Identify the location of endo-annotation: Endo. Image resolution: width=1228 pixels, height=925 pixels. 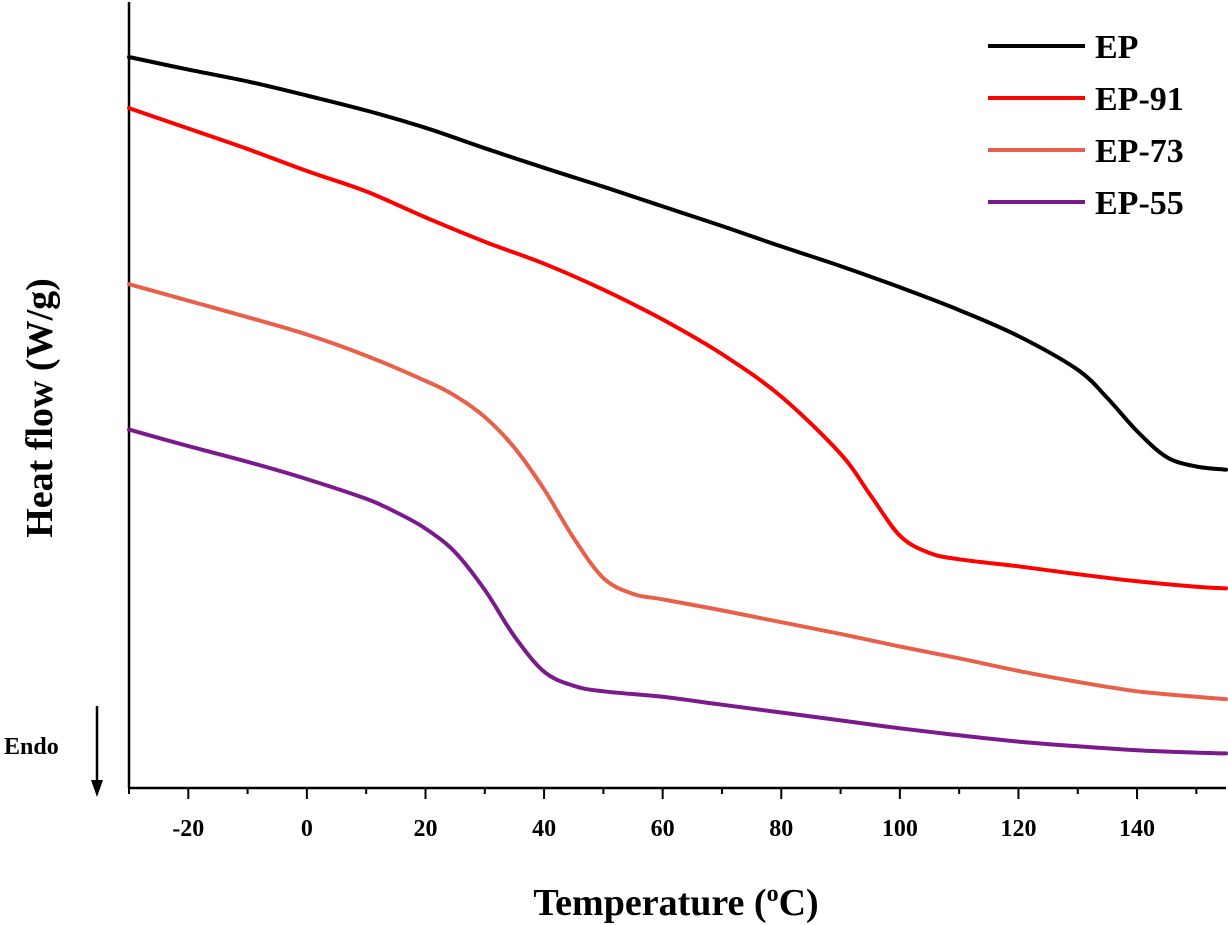
(31, 747).